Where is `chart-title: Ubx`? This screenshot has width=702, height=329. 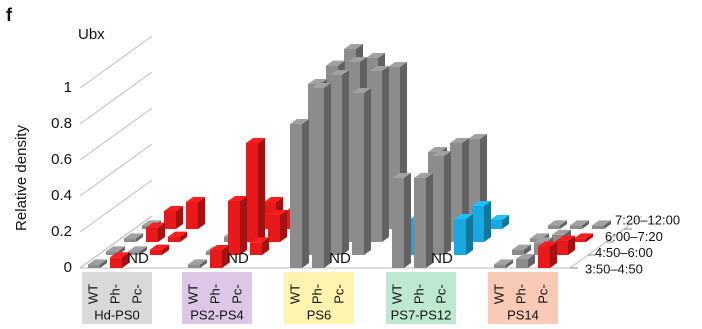 chart-title: Ubx is located at coordinates (91, 34).